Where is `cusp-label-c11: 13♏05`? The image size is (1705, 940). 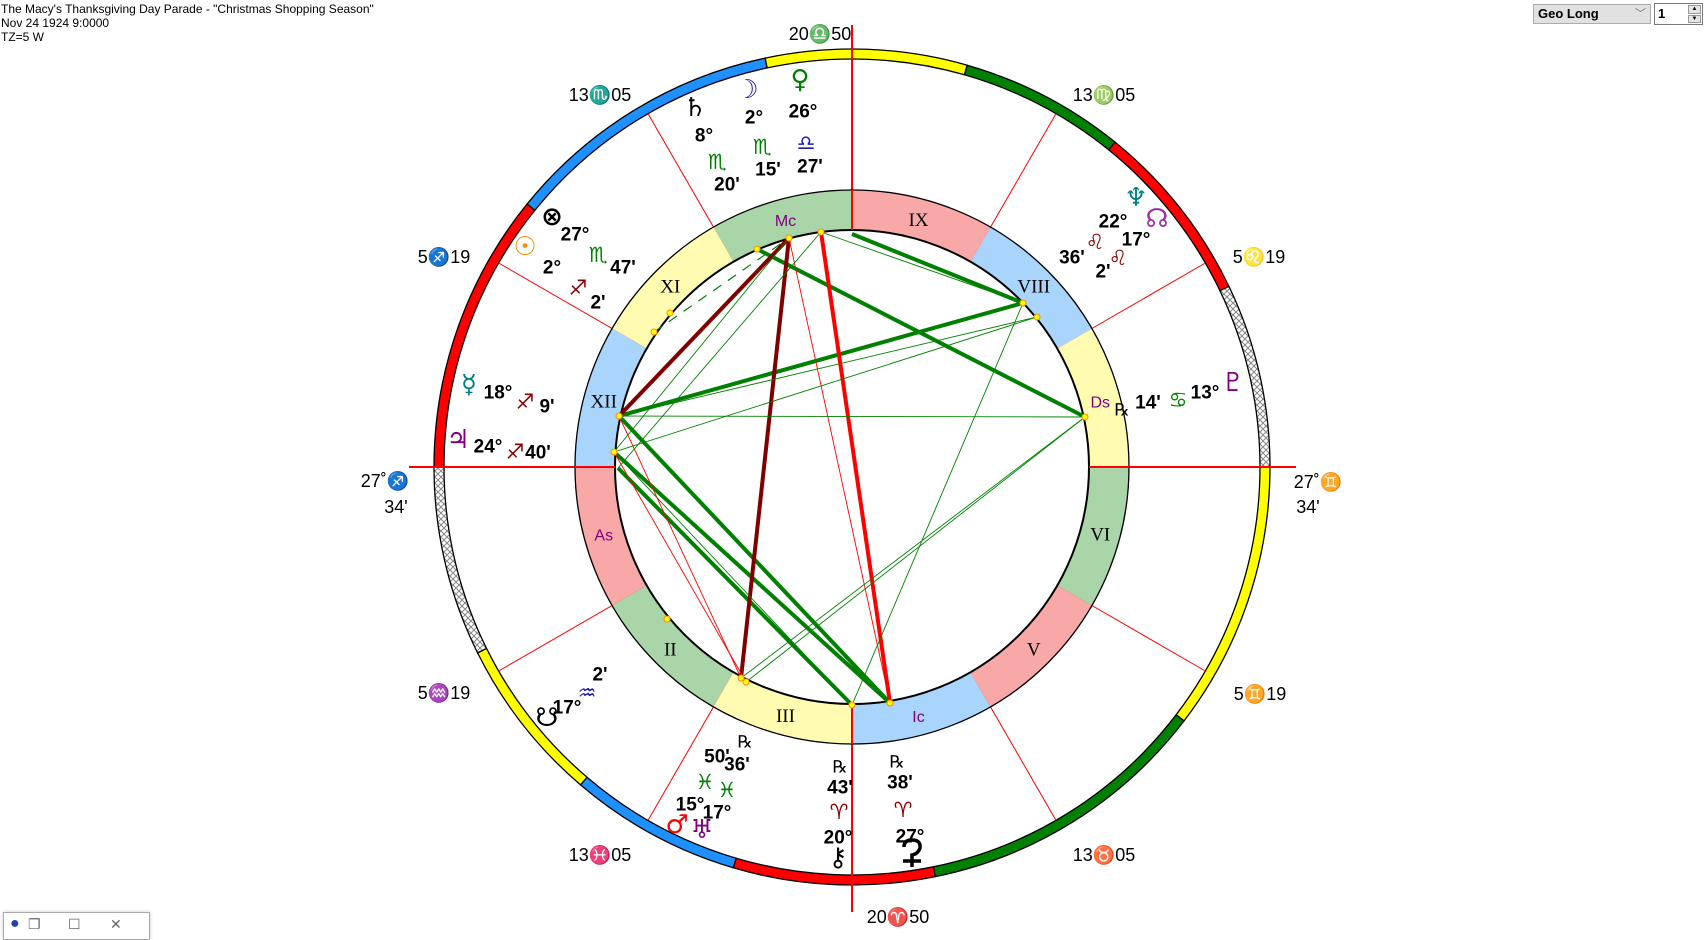 cusp-label-c11: 13♏05 is located at coordinates (600, 94).